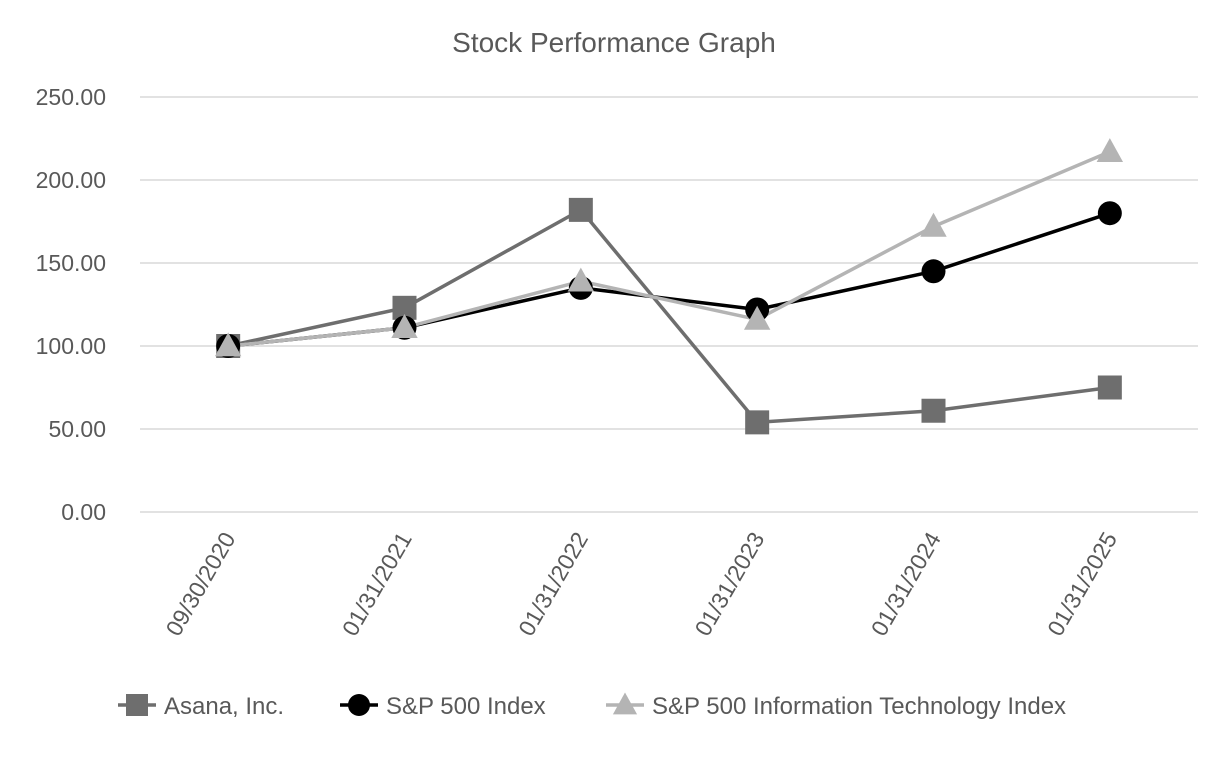  Describe the element at coordinates (71, 263) in the screenshot. I see `y-tick-label: 150.00` at that location.